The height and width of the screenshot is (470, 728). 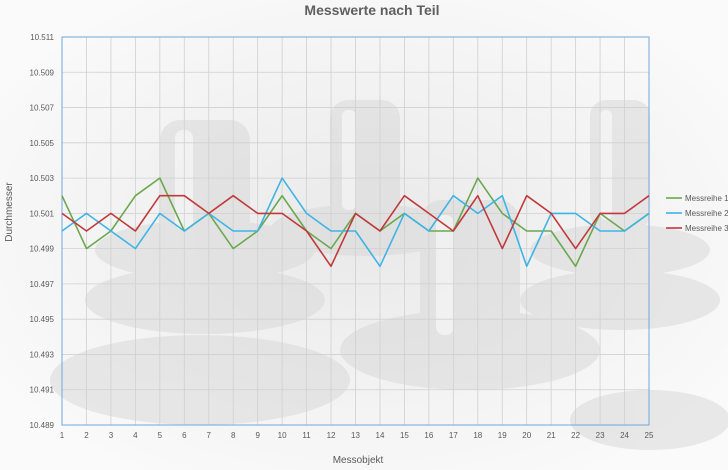 I want to click on y-tick-label: 10.501, so click(x=42, y=213).